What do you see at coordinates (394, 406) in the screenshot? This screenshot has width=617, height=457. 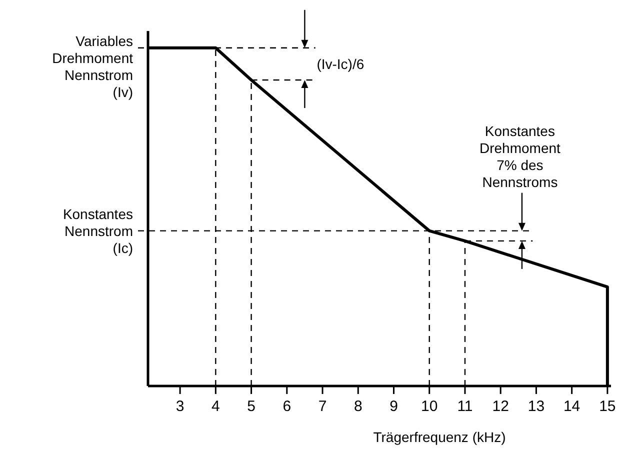 I see `x-tick-label: 9` at bounding box center [394, 406].